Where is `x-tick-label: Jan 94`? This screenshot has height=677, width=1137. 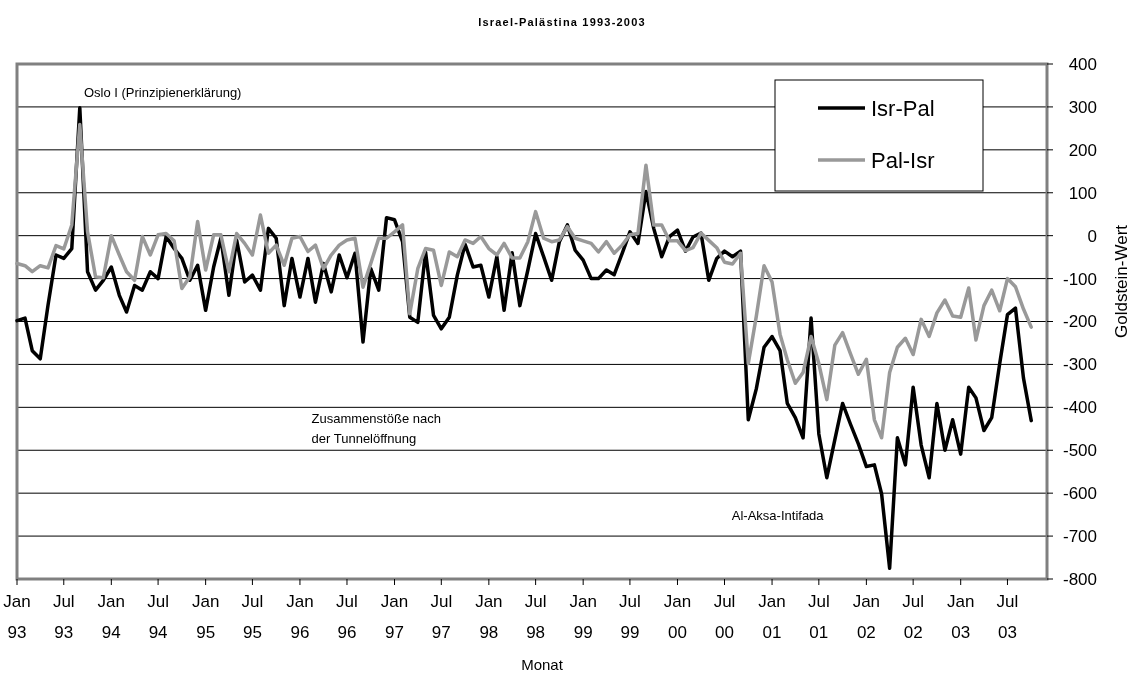 x-tick-label: Jan 94 is located at coordinates (111, 617).